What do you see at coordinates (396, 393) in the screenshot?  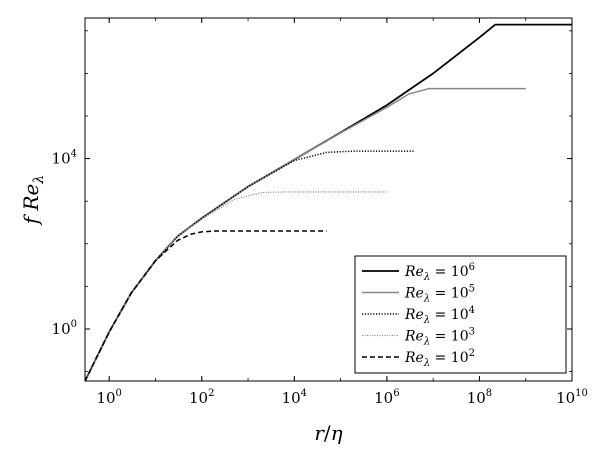 I see `x-tick-exp-3: 6` at bounding box center [396, 393].